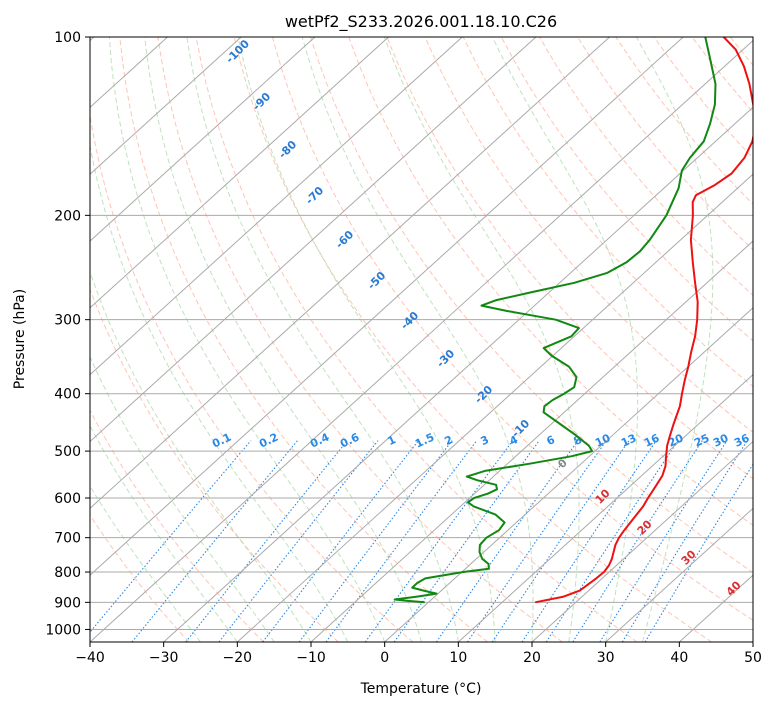  What do you see at coordinates (63, 630) in the screenshot?
I see `y-tick-label: 1000` at bounding box center [63, 630].